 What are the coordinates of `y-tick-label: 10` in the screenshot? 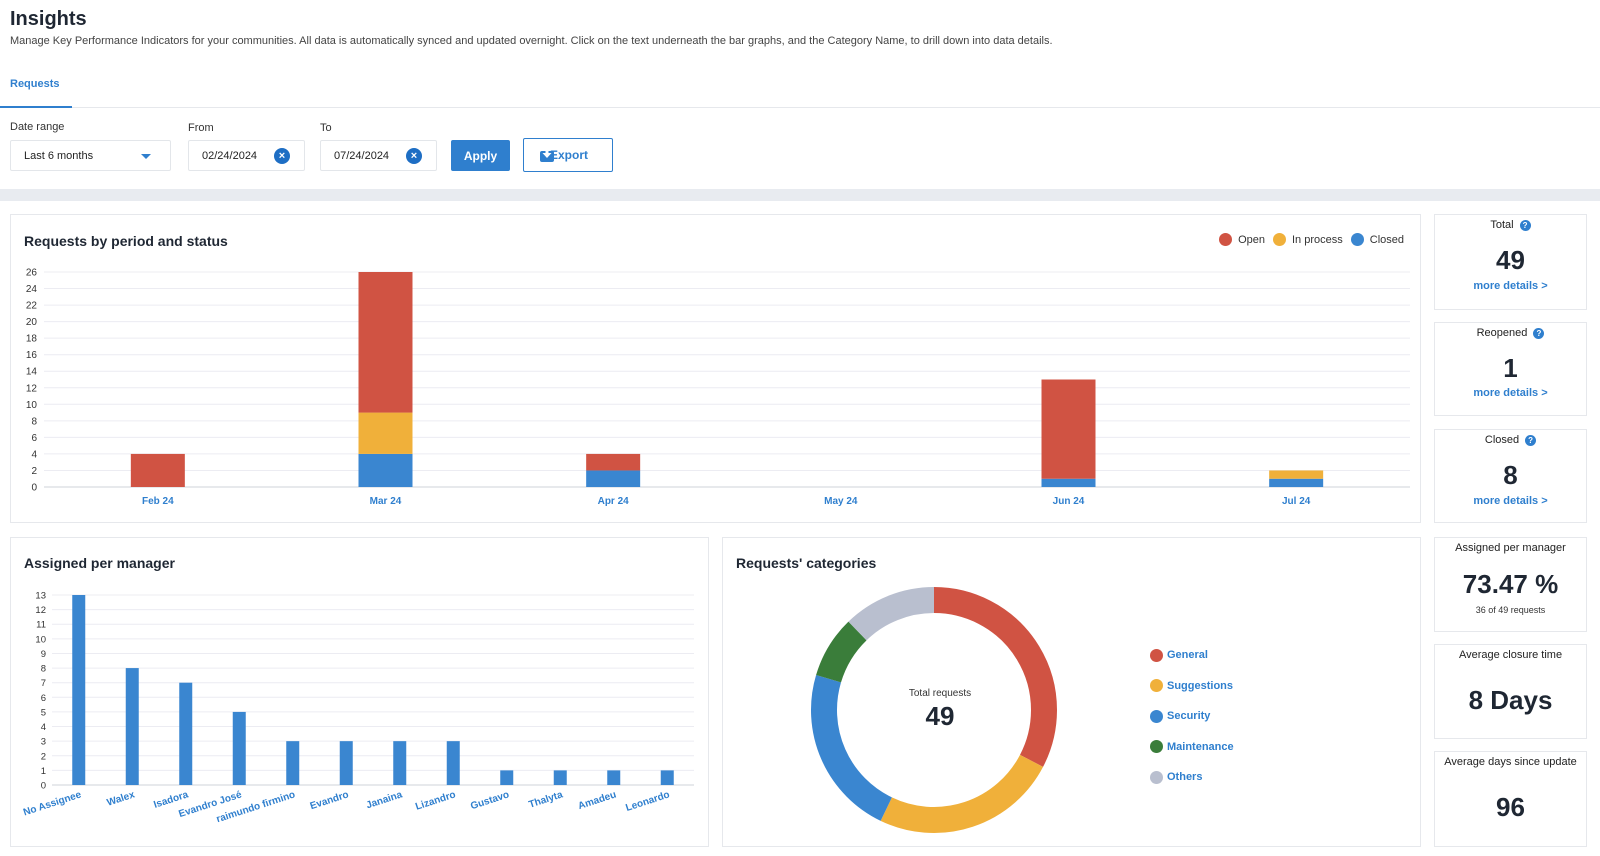 It's located at (40, 639).